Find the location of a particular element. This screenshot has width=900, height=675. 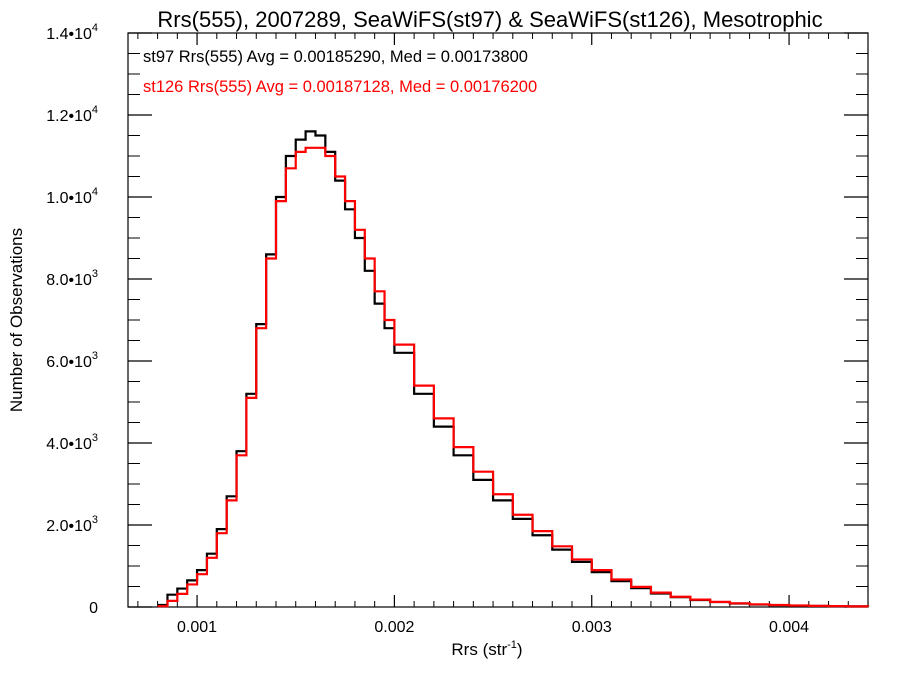

x-axis-label: Rrs (str-1) is located at coordinates (486, 649).